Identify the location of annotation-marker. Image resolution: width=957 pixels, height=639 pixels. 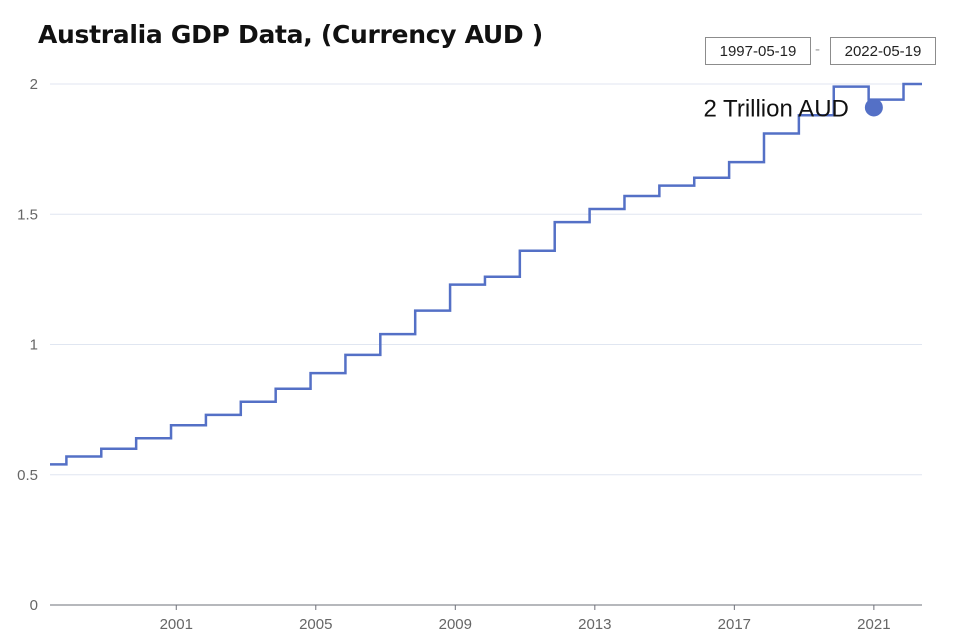
(873, 107).